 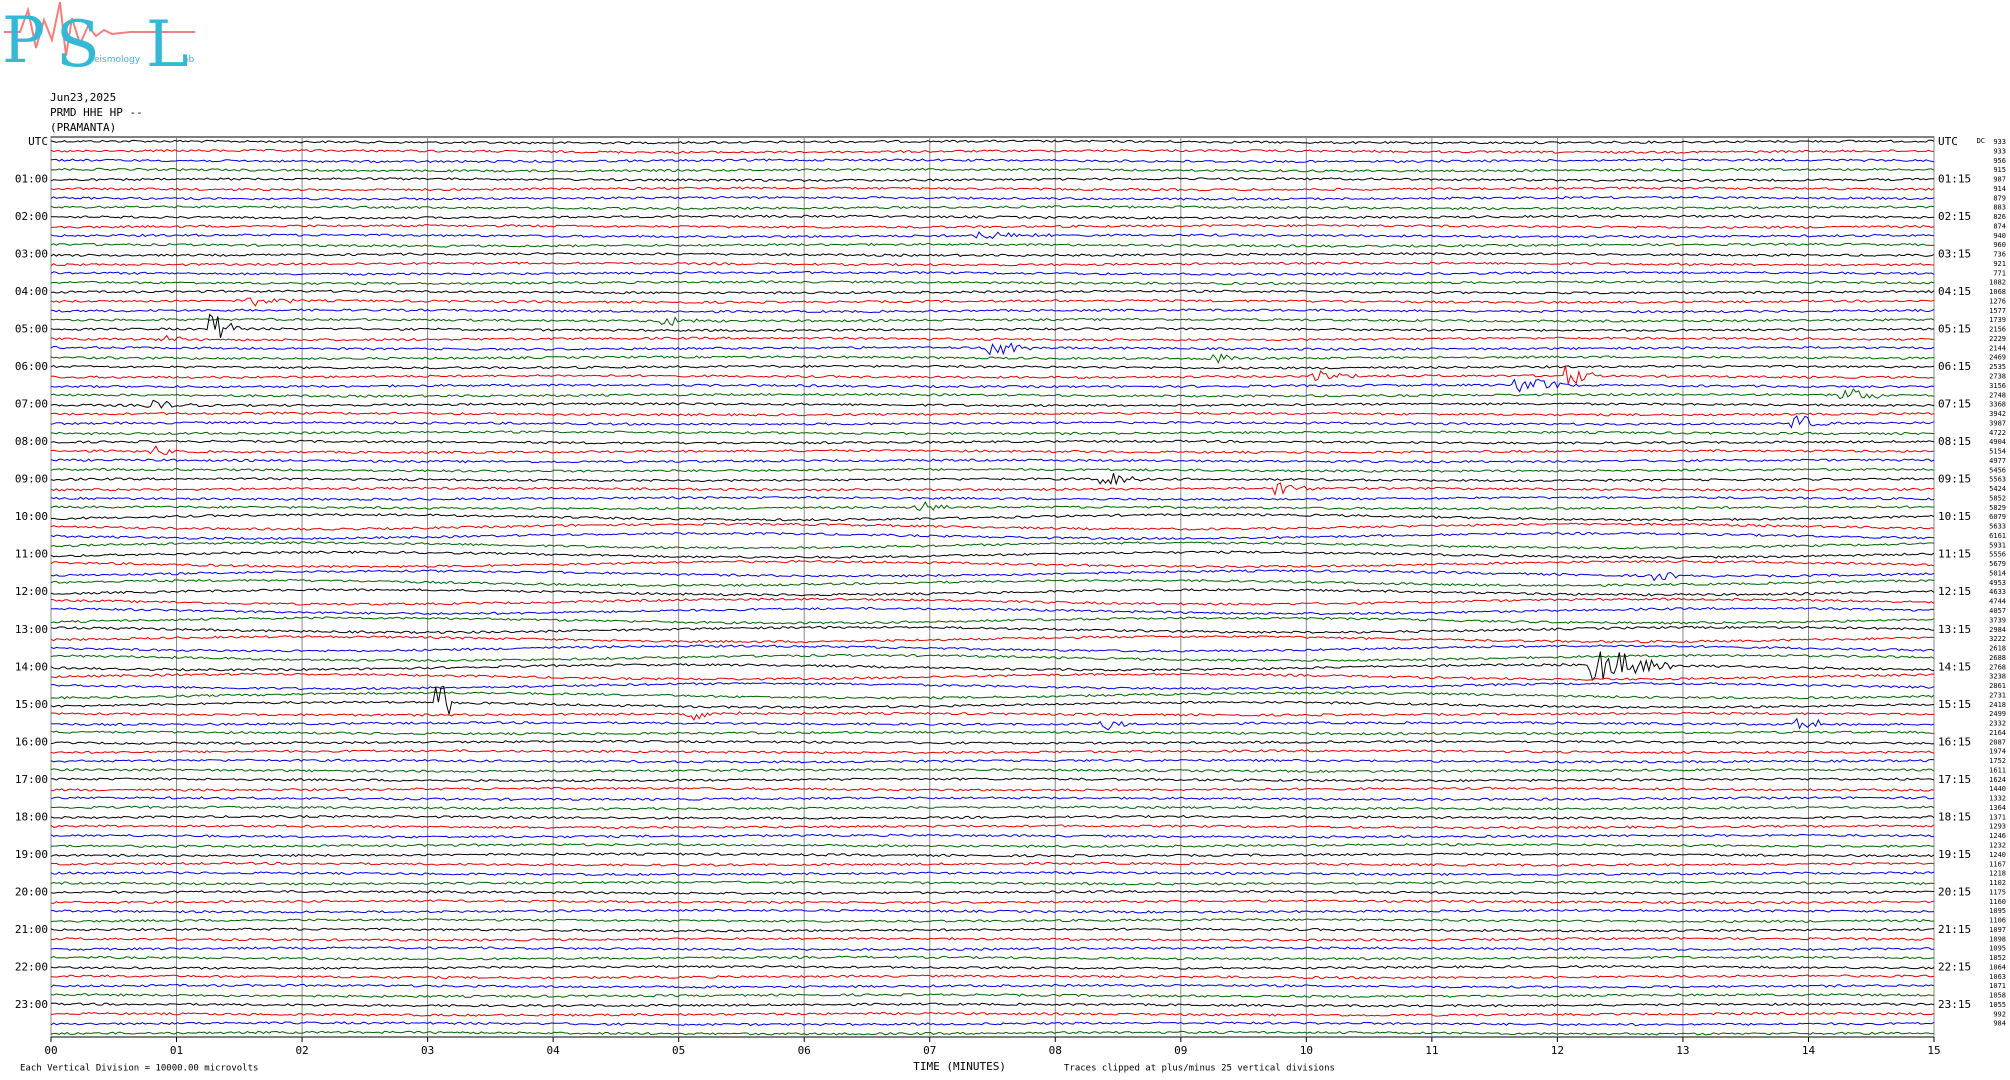 I want to click on trace-value: 1371, so click(x=1997, y=817).